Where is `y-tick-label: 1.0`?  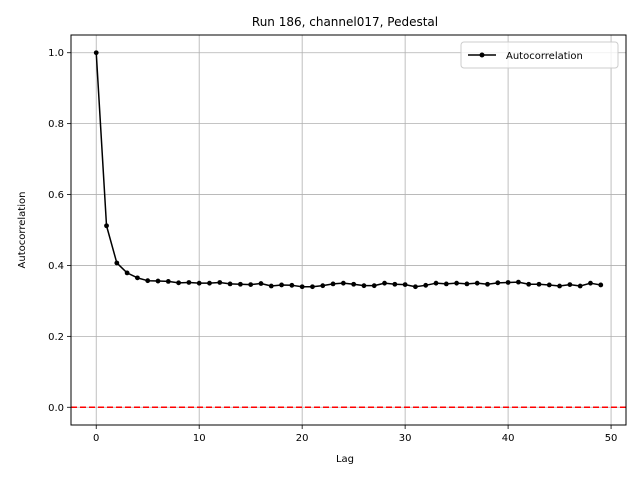
y-tick-label: 1.0 is located at coordinates (56, 53).